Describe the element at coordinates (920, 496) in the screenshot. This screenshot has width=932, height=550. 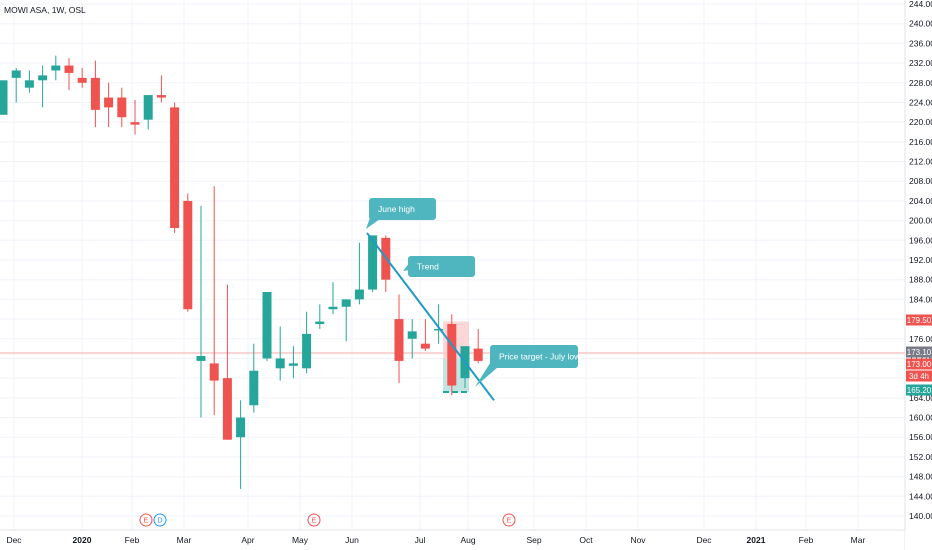
I see `price-tick-label: 144.00` at that location.